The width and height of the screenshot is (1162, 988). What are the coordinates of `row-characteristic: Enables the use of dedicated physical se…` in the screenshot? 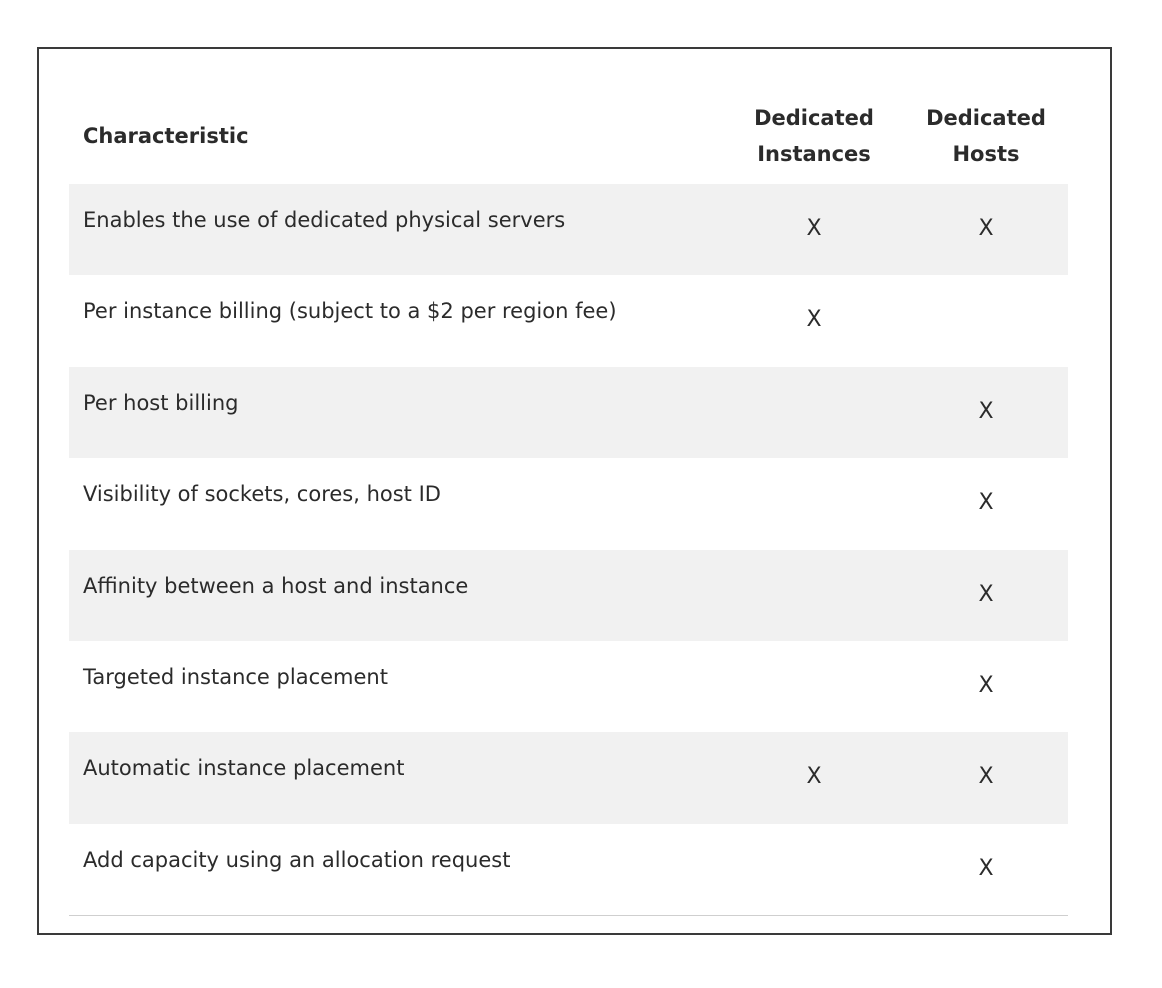 It's located at (324, 220).